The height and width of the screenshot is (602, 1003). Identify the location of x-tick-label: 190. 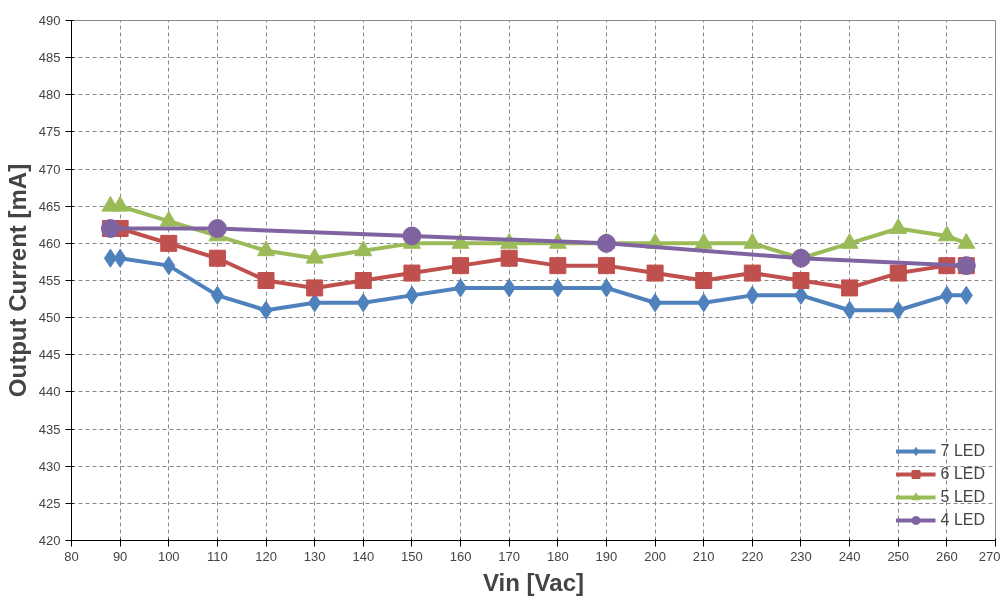
(606, 556).